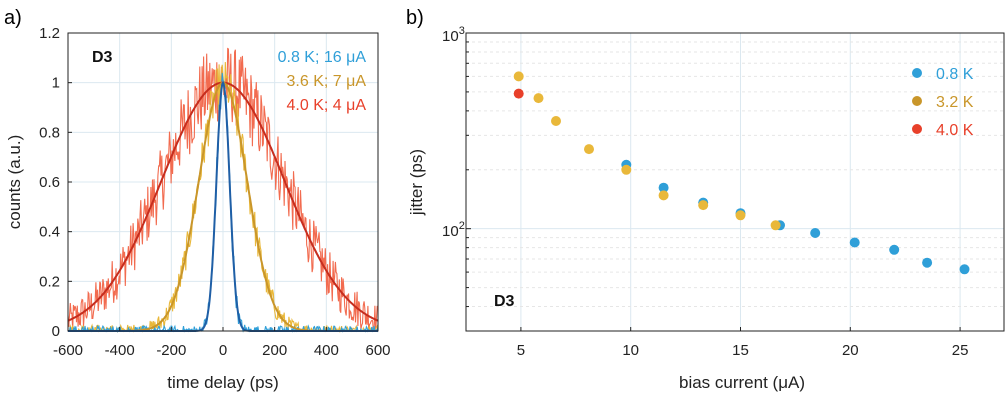 Image resolution: width=1006 pixels, height=396 pixels. Describe the element at coordinates (120, 350) in the screenshot. I see `a-xtick-label: -400` at that location.